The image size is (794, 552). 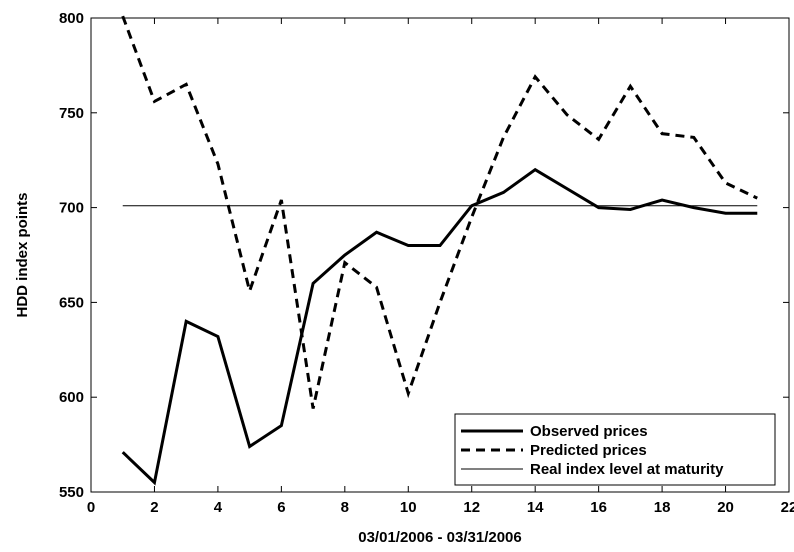 I want to click on y-tick-label: 800, so click(x=71, y=18).